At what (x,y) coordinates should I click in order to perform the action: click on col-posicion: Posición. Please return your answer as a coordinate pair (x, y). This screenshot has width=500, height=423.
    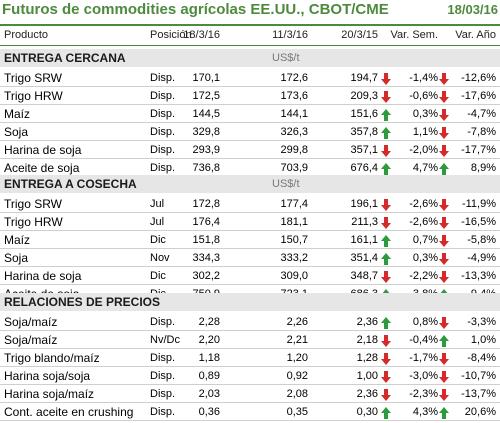
    Looking at the image, I should click on (171, 35).